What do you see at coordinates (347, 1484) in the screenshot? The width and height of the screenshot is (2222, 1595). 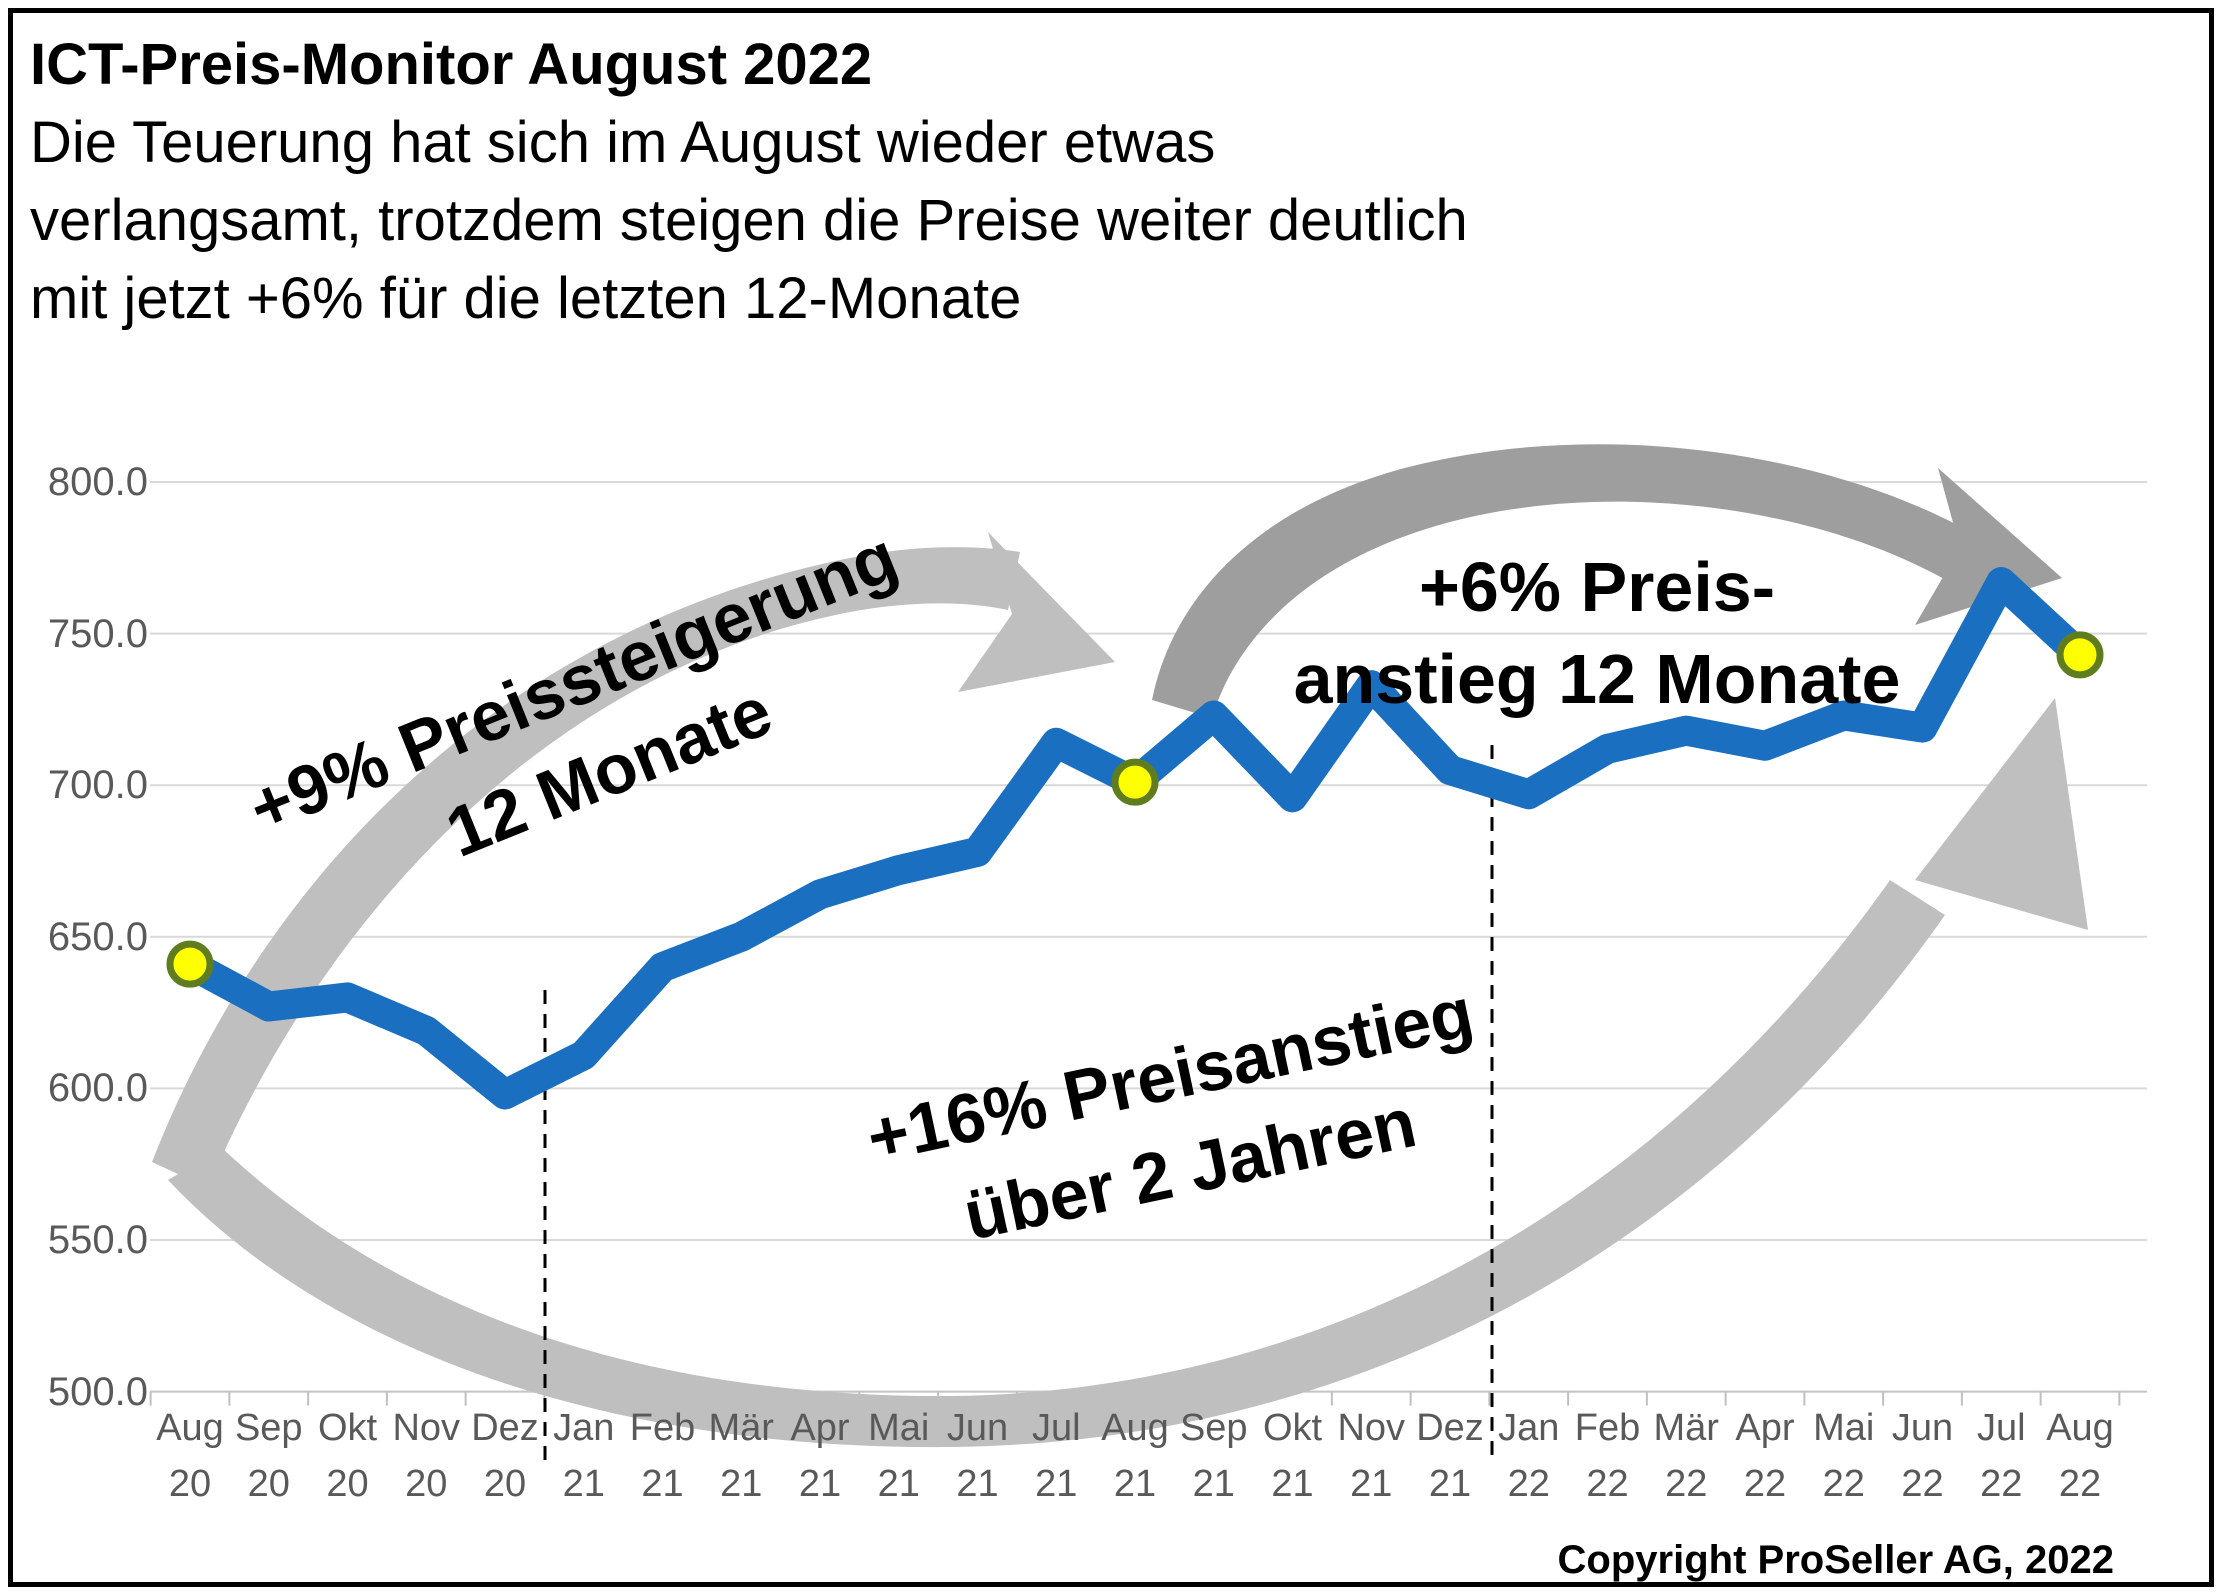 I see `x-tick-year-2: 20` at bounding box center [347, 1484].